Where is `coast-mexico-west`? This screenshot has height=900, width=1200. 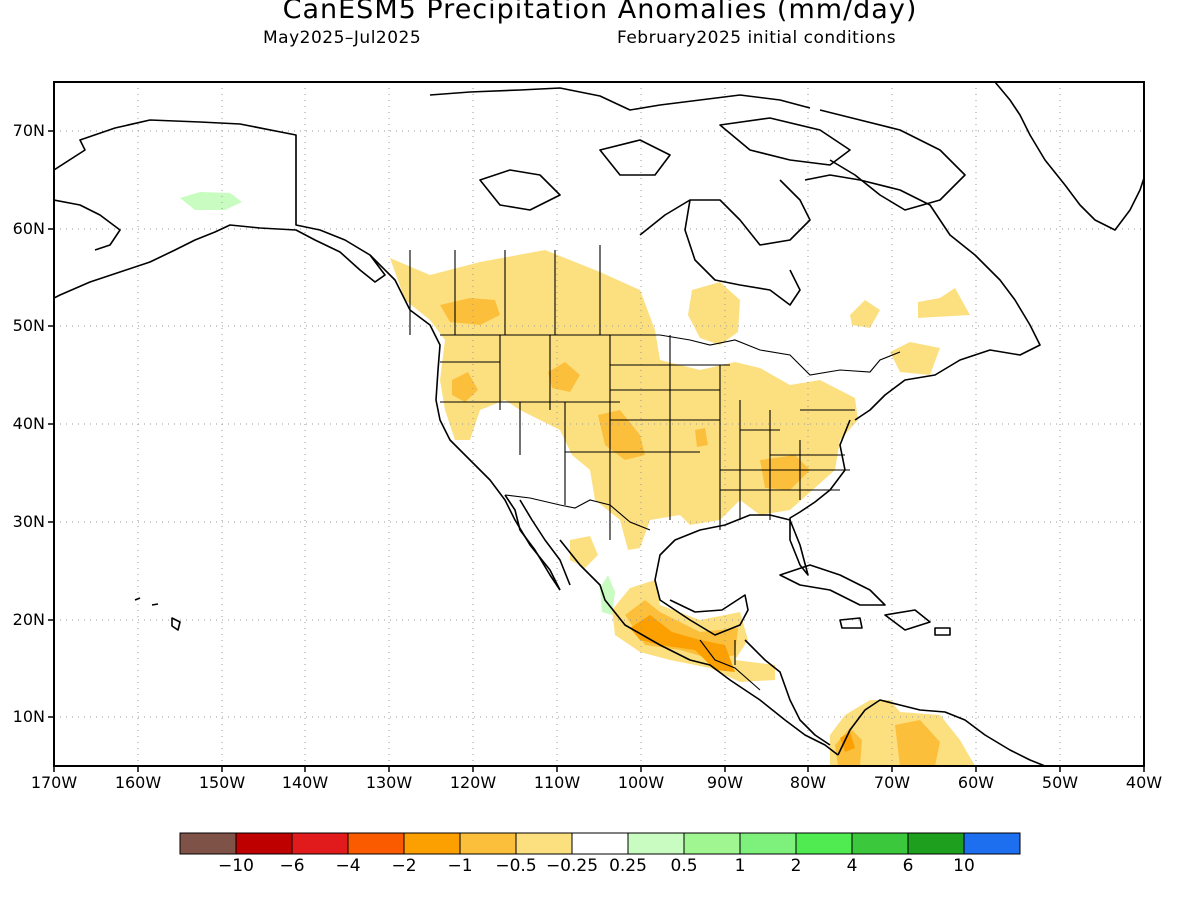 coast-mexico-west is located at coordinates (699, 647).